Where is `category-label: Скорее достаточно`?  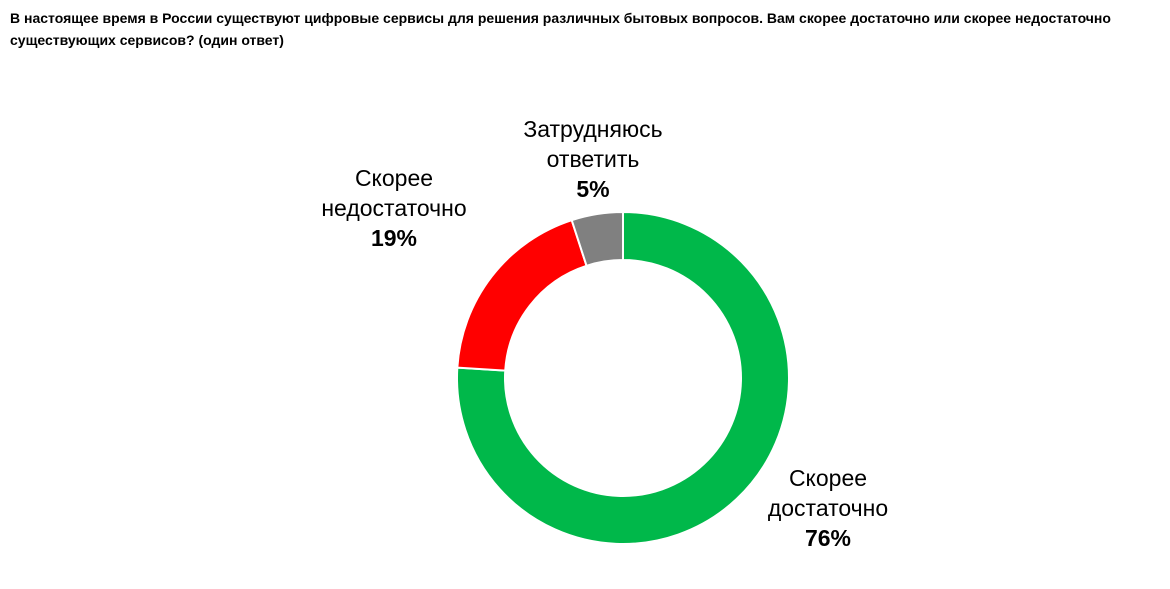
category-label: Скорее достаточно is located at coordinates (828, 493).